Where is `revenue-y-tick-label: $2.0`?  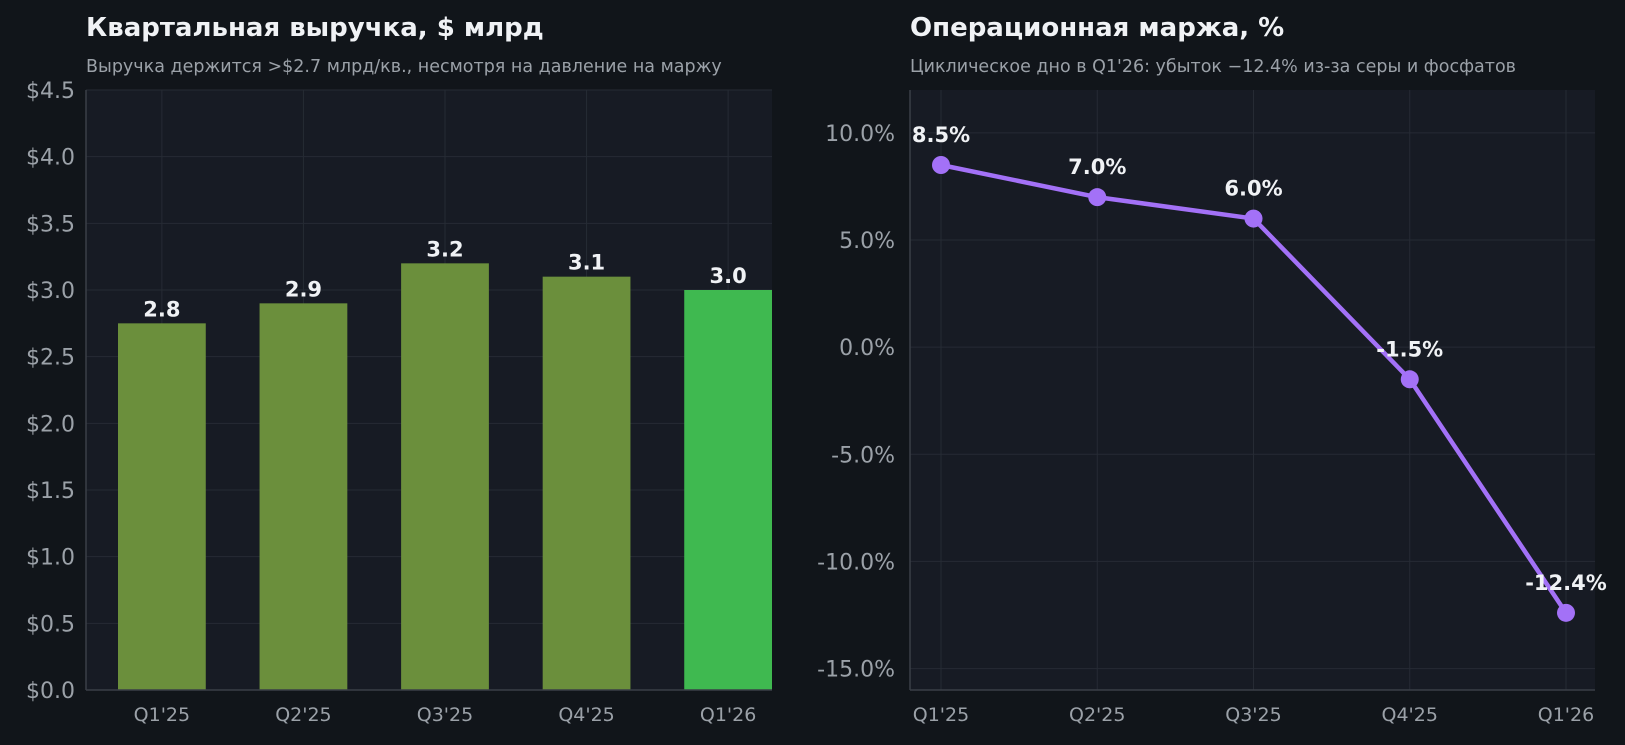 revenue-y-tick-label: $2.0 is located at coordinates (50, 424).